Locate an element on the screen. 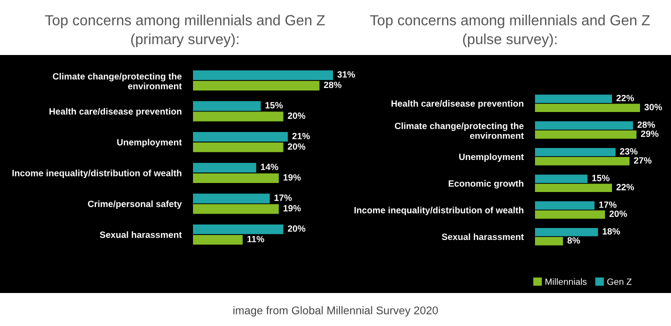  y-tick-label: Crime/personal safety is located at coordinates (135, 204).